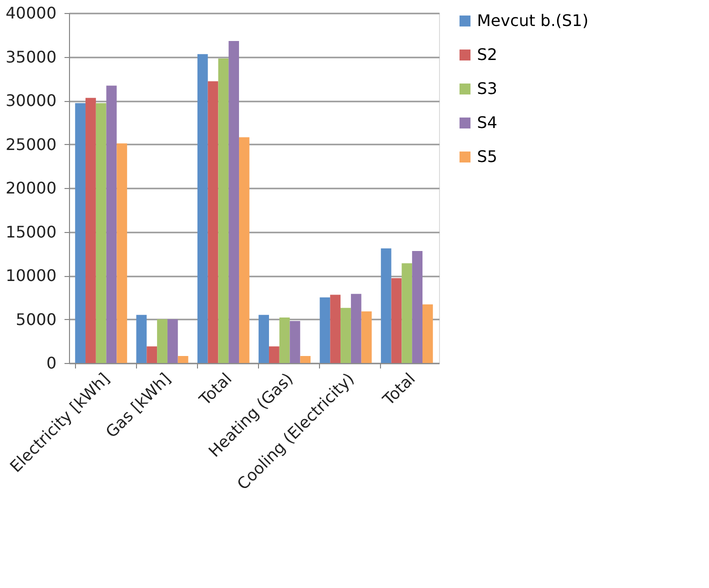 The image size is (709, 588). I want to click on y-tick-label: 35000, so click(31, 56).